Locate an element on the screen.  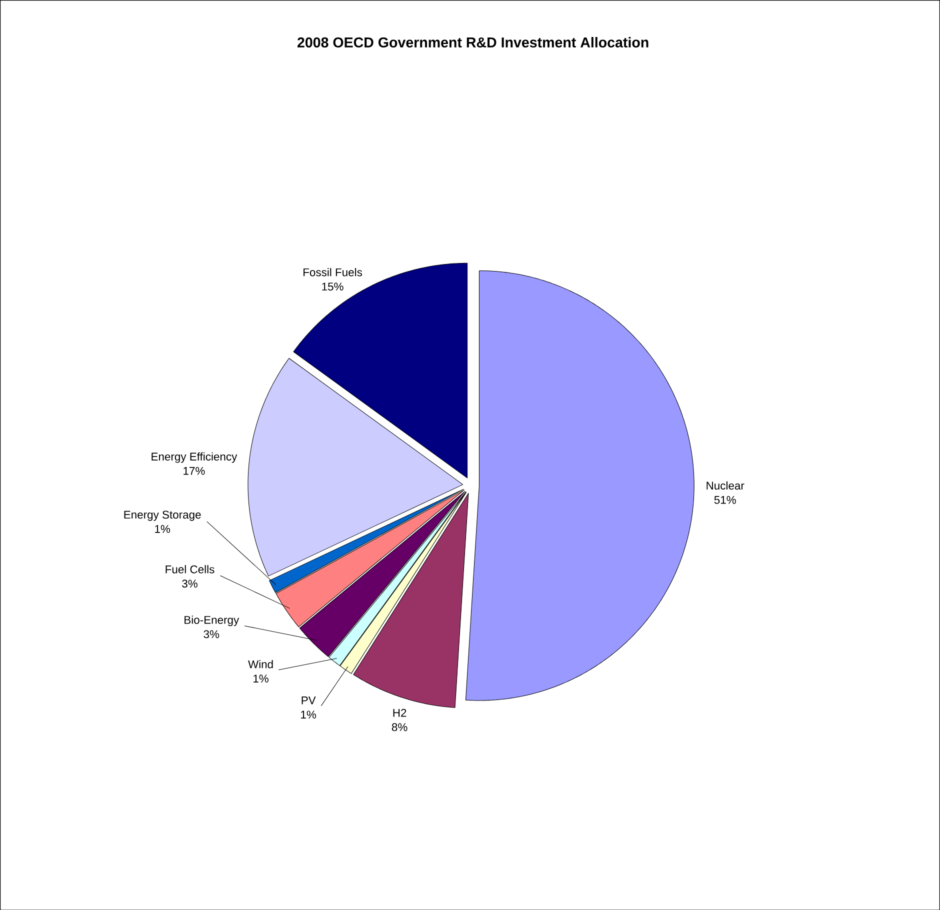
slice-label: H2 is located at coordinates (399, 712).